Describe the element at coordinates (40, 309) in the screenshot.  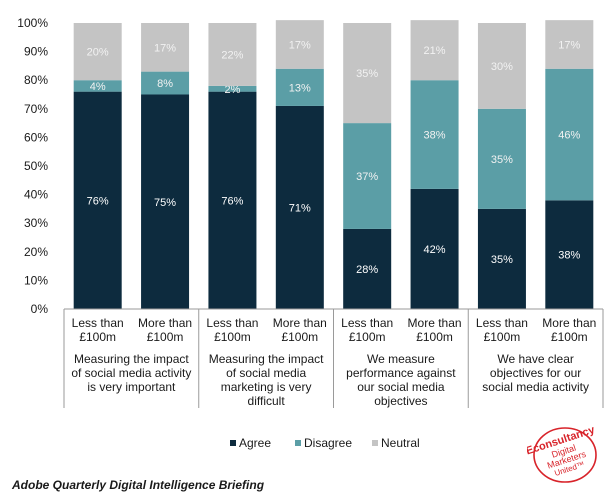
I see `y-tick-label: 0%` at that location.